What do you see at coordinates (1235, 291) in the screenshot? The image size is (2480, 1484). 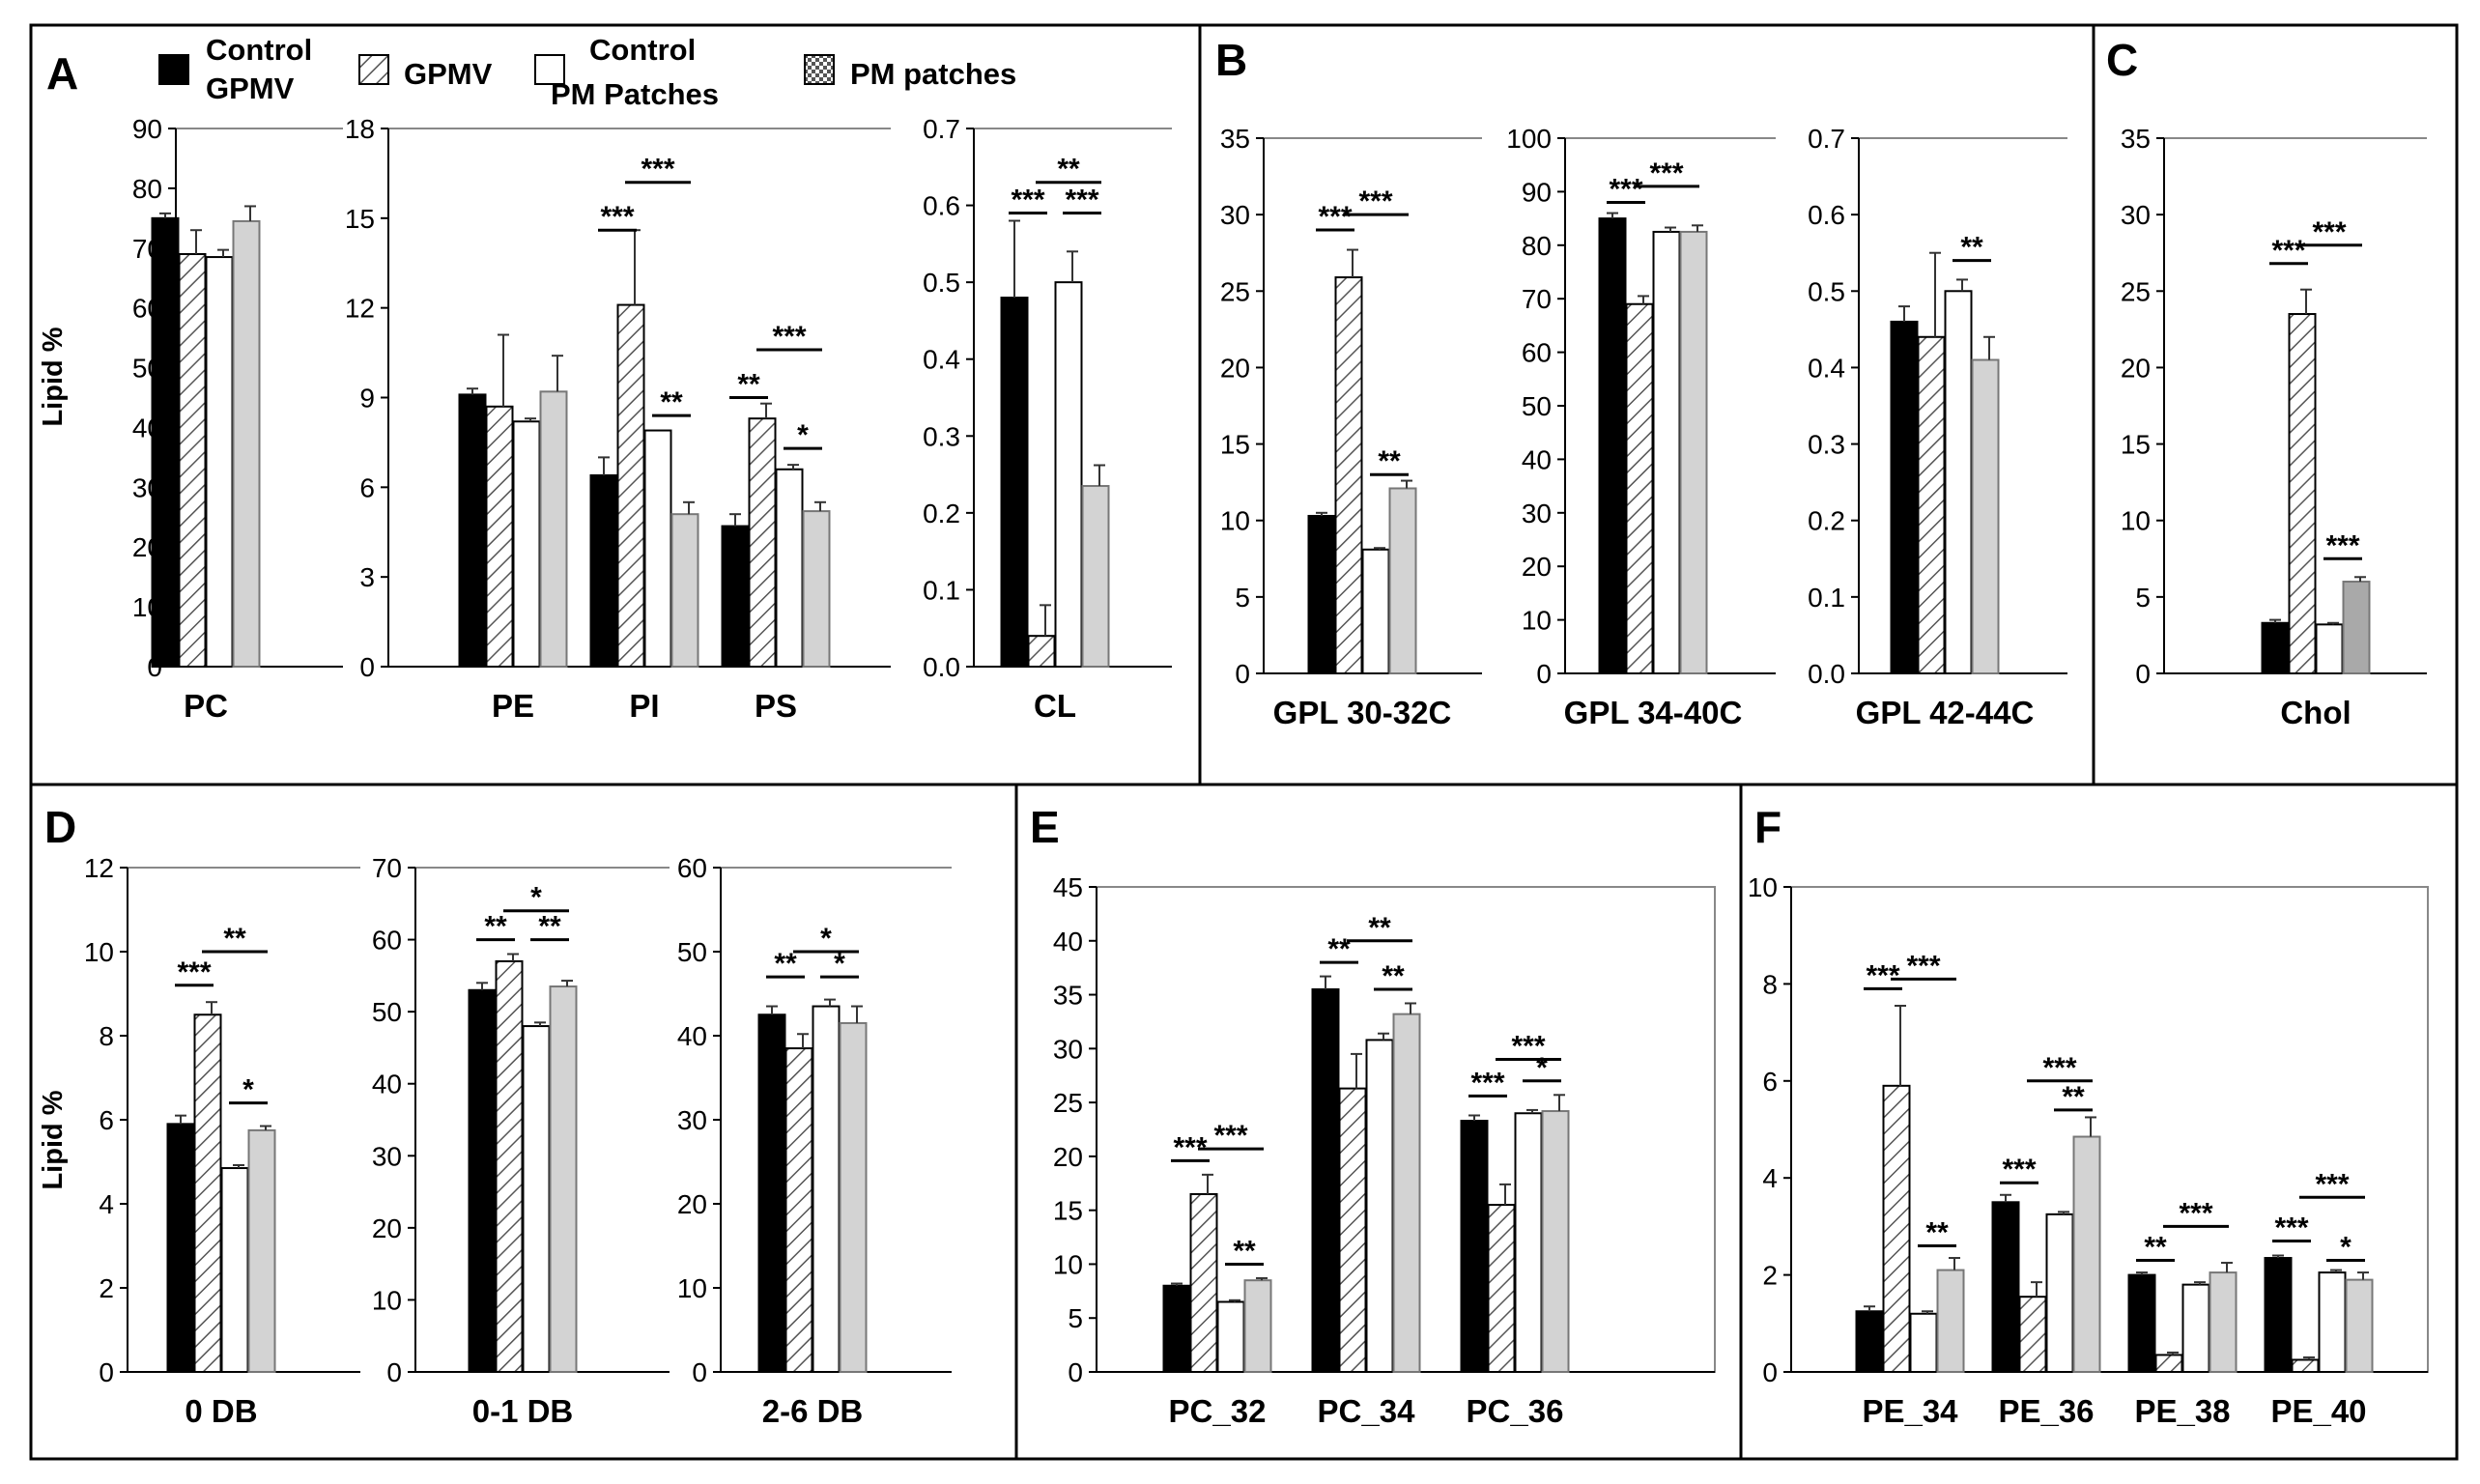 I see `y-tick-label: 25` at bounding box center [1235, 291].